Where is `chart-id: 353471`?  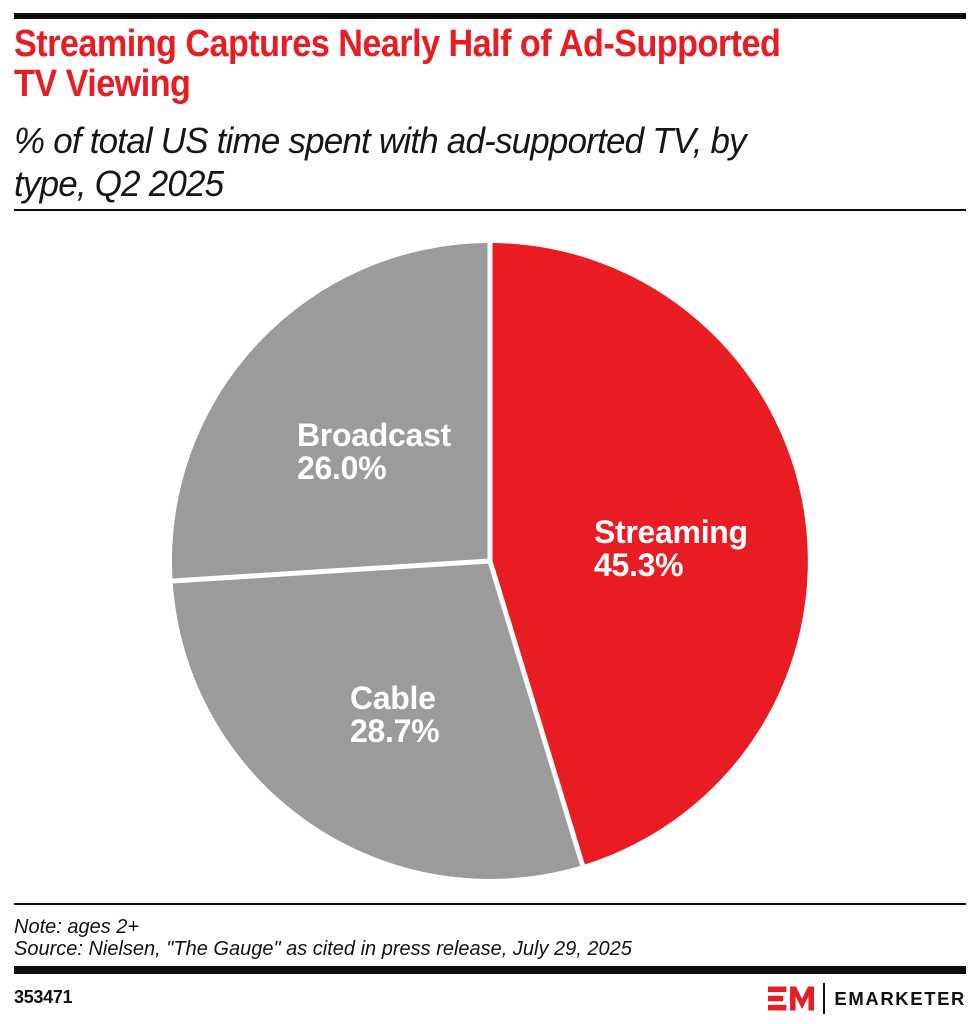
chart-id: 353471 is located at coordinates (43, 997).